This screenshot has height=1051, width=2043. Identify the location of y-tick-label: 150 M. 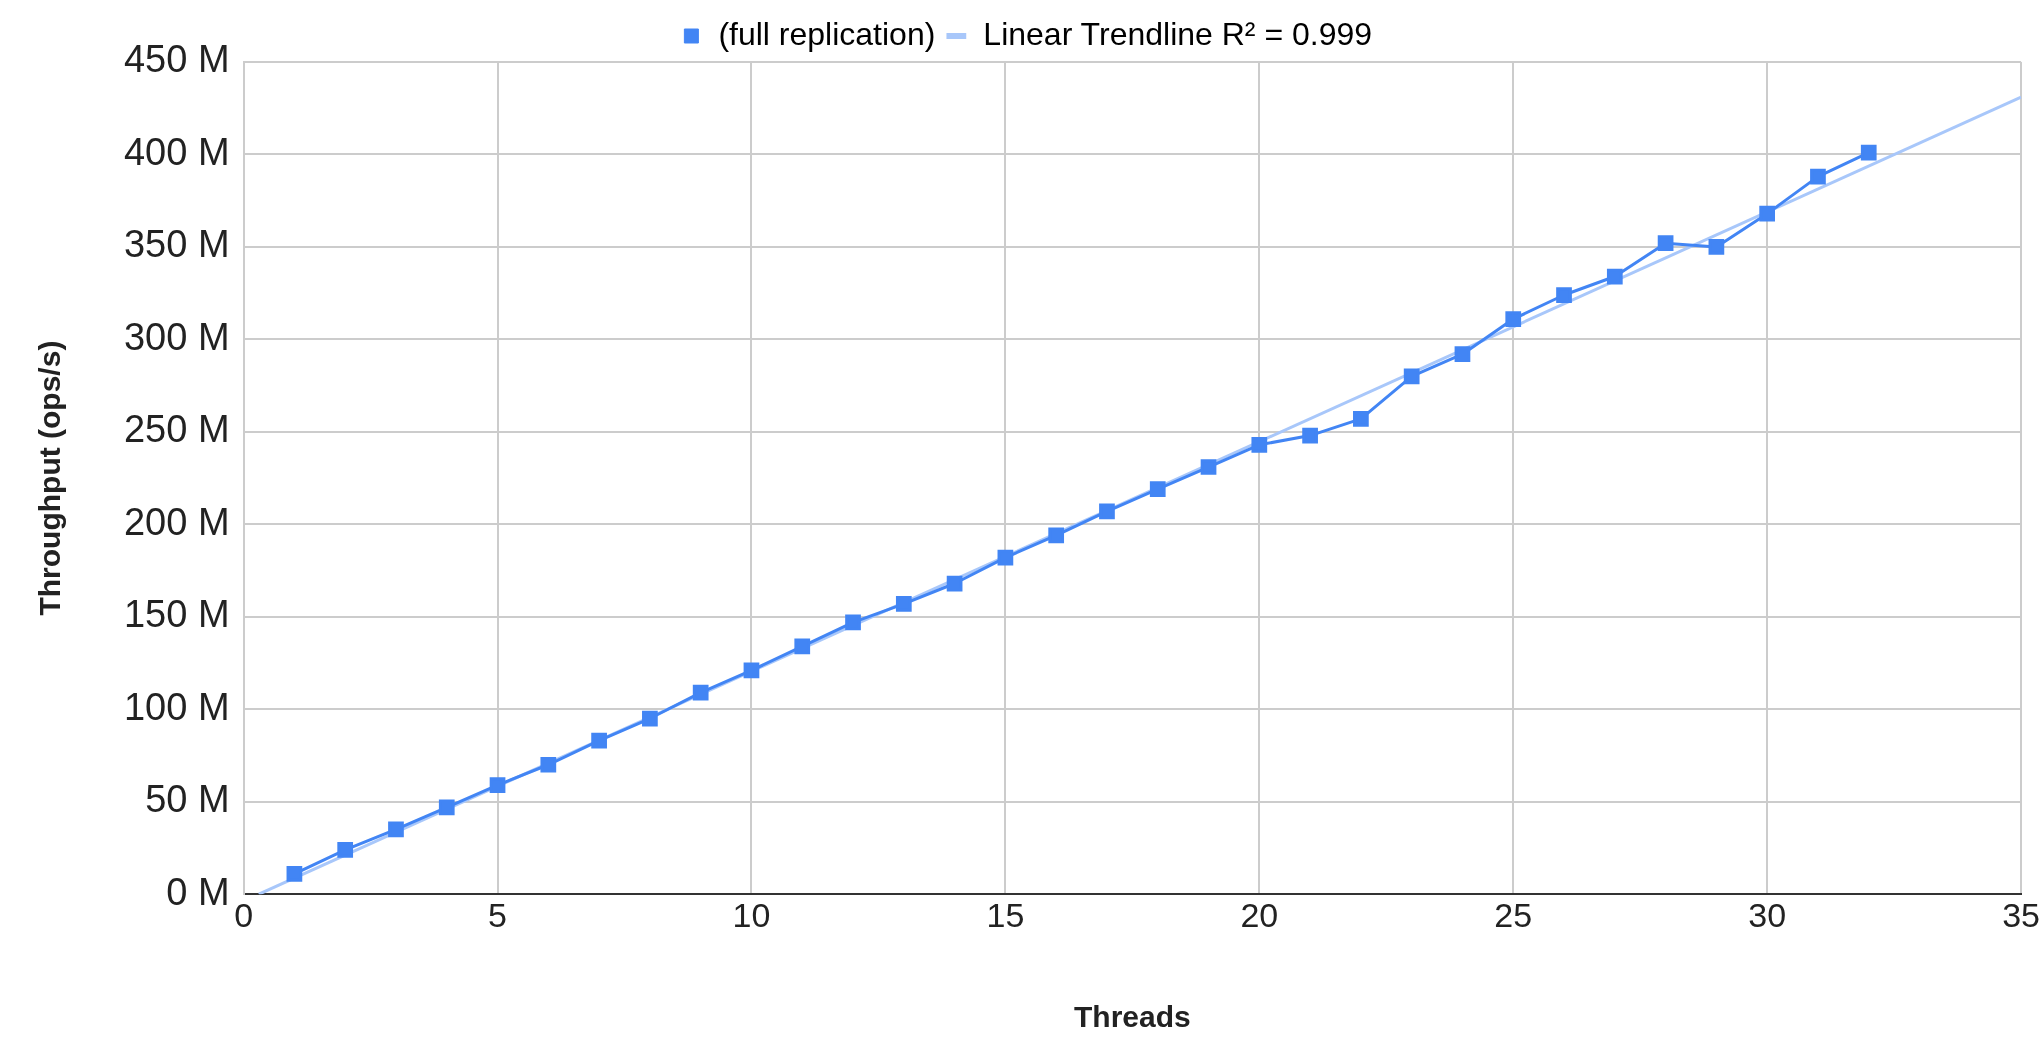
(176, 614).